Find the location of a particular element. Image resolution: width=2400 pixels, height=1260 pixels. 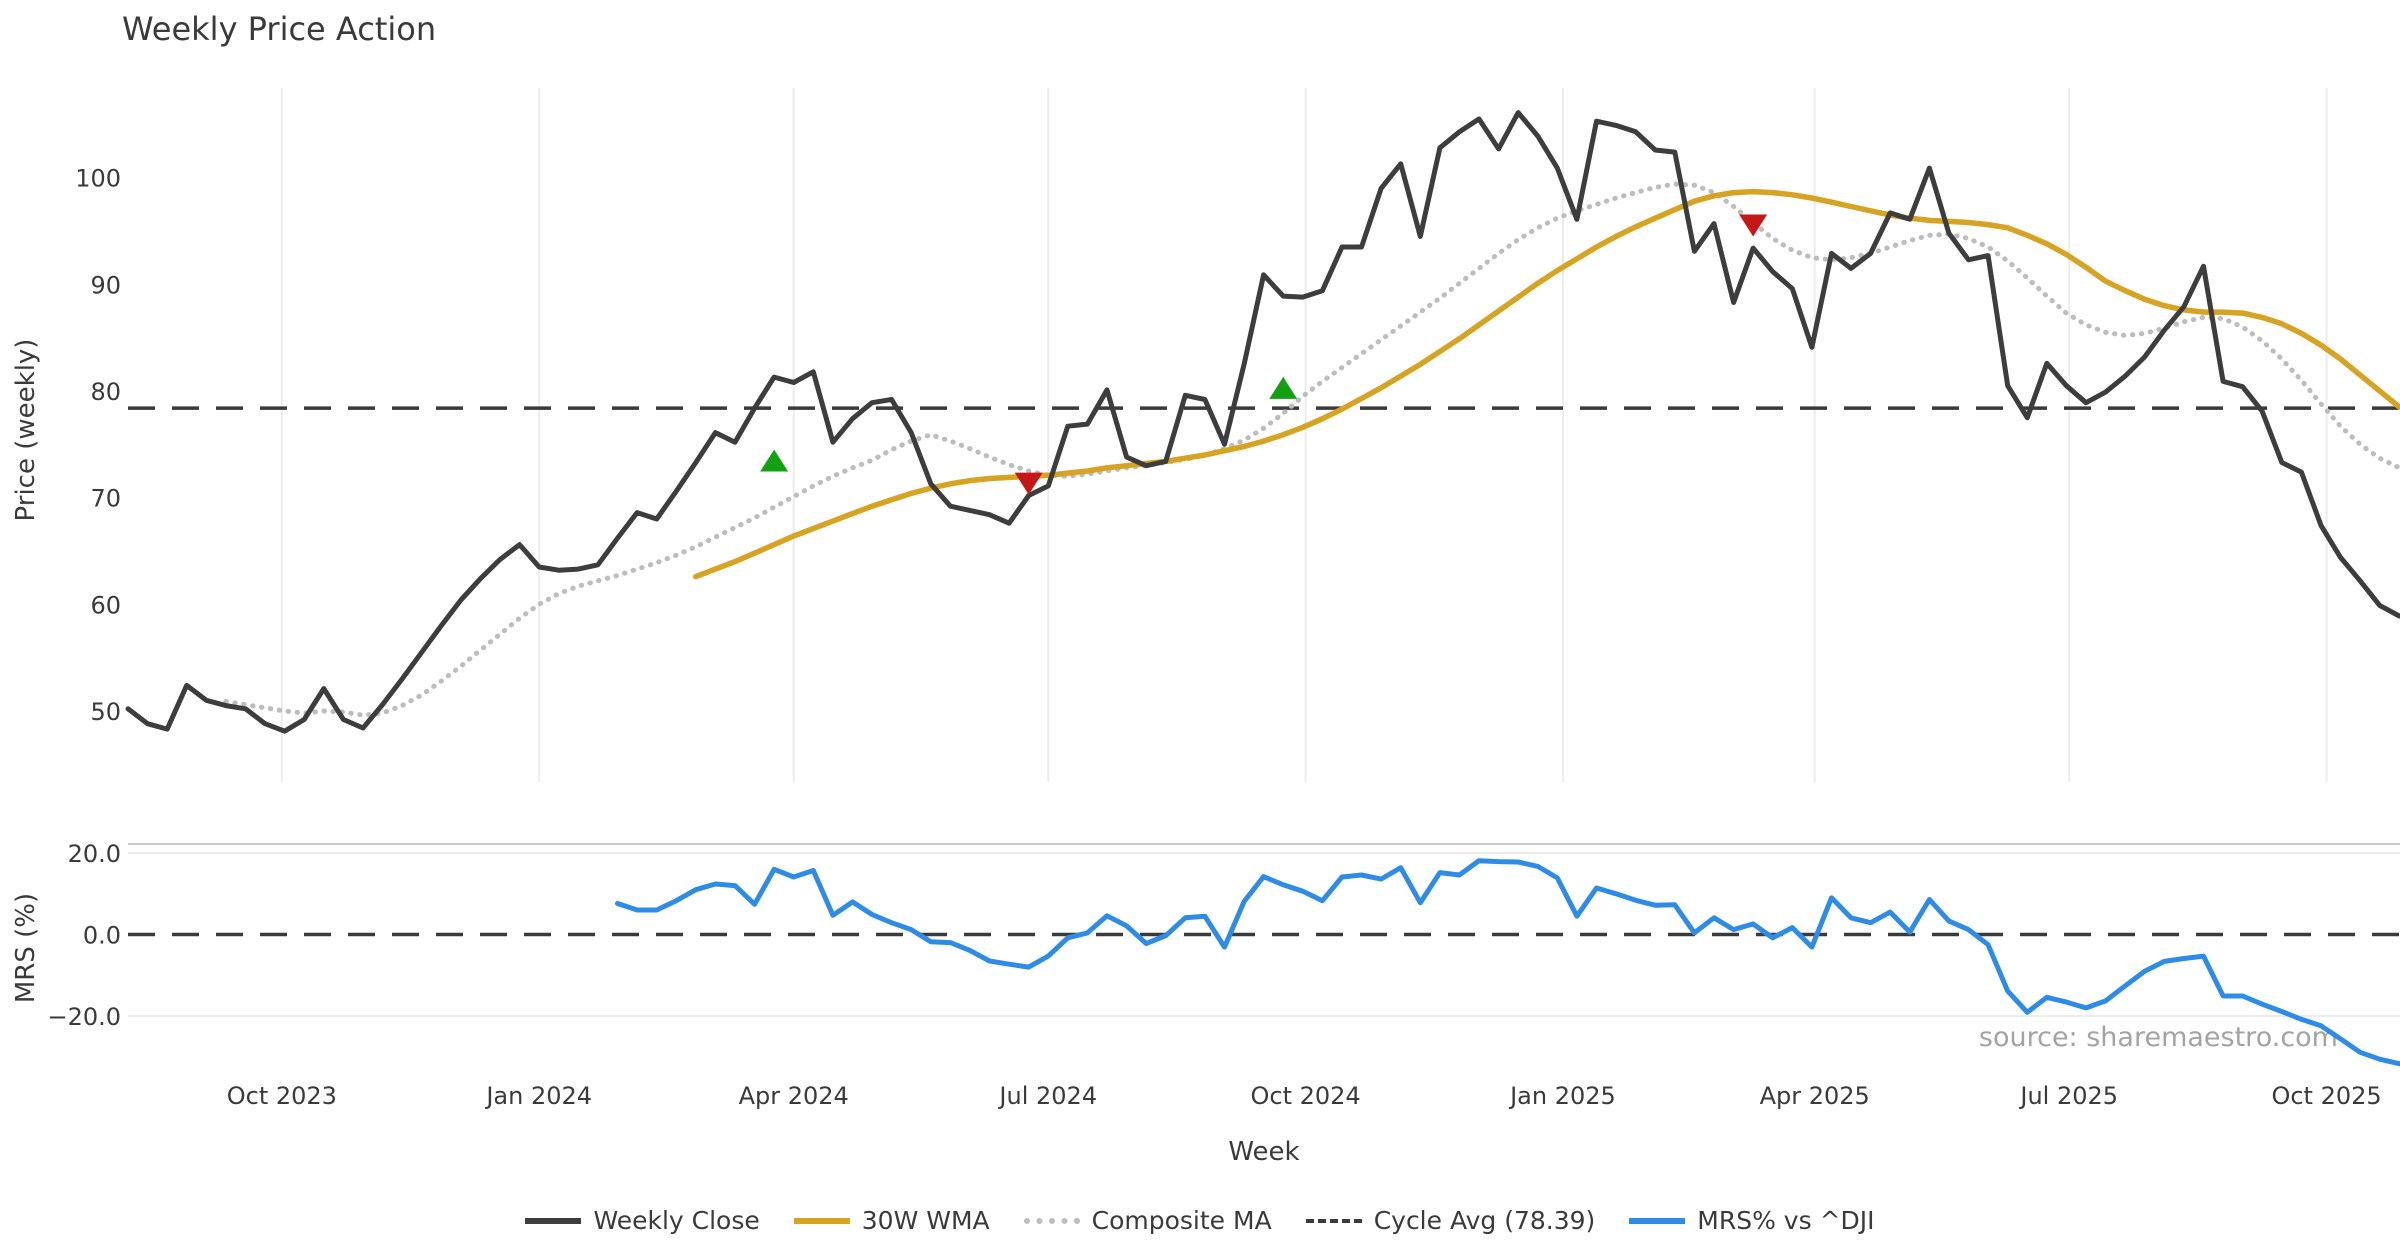

legend-item: Weekly Close is located at coordinates (642, 1220).